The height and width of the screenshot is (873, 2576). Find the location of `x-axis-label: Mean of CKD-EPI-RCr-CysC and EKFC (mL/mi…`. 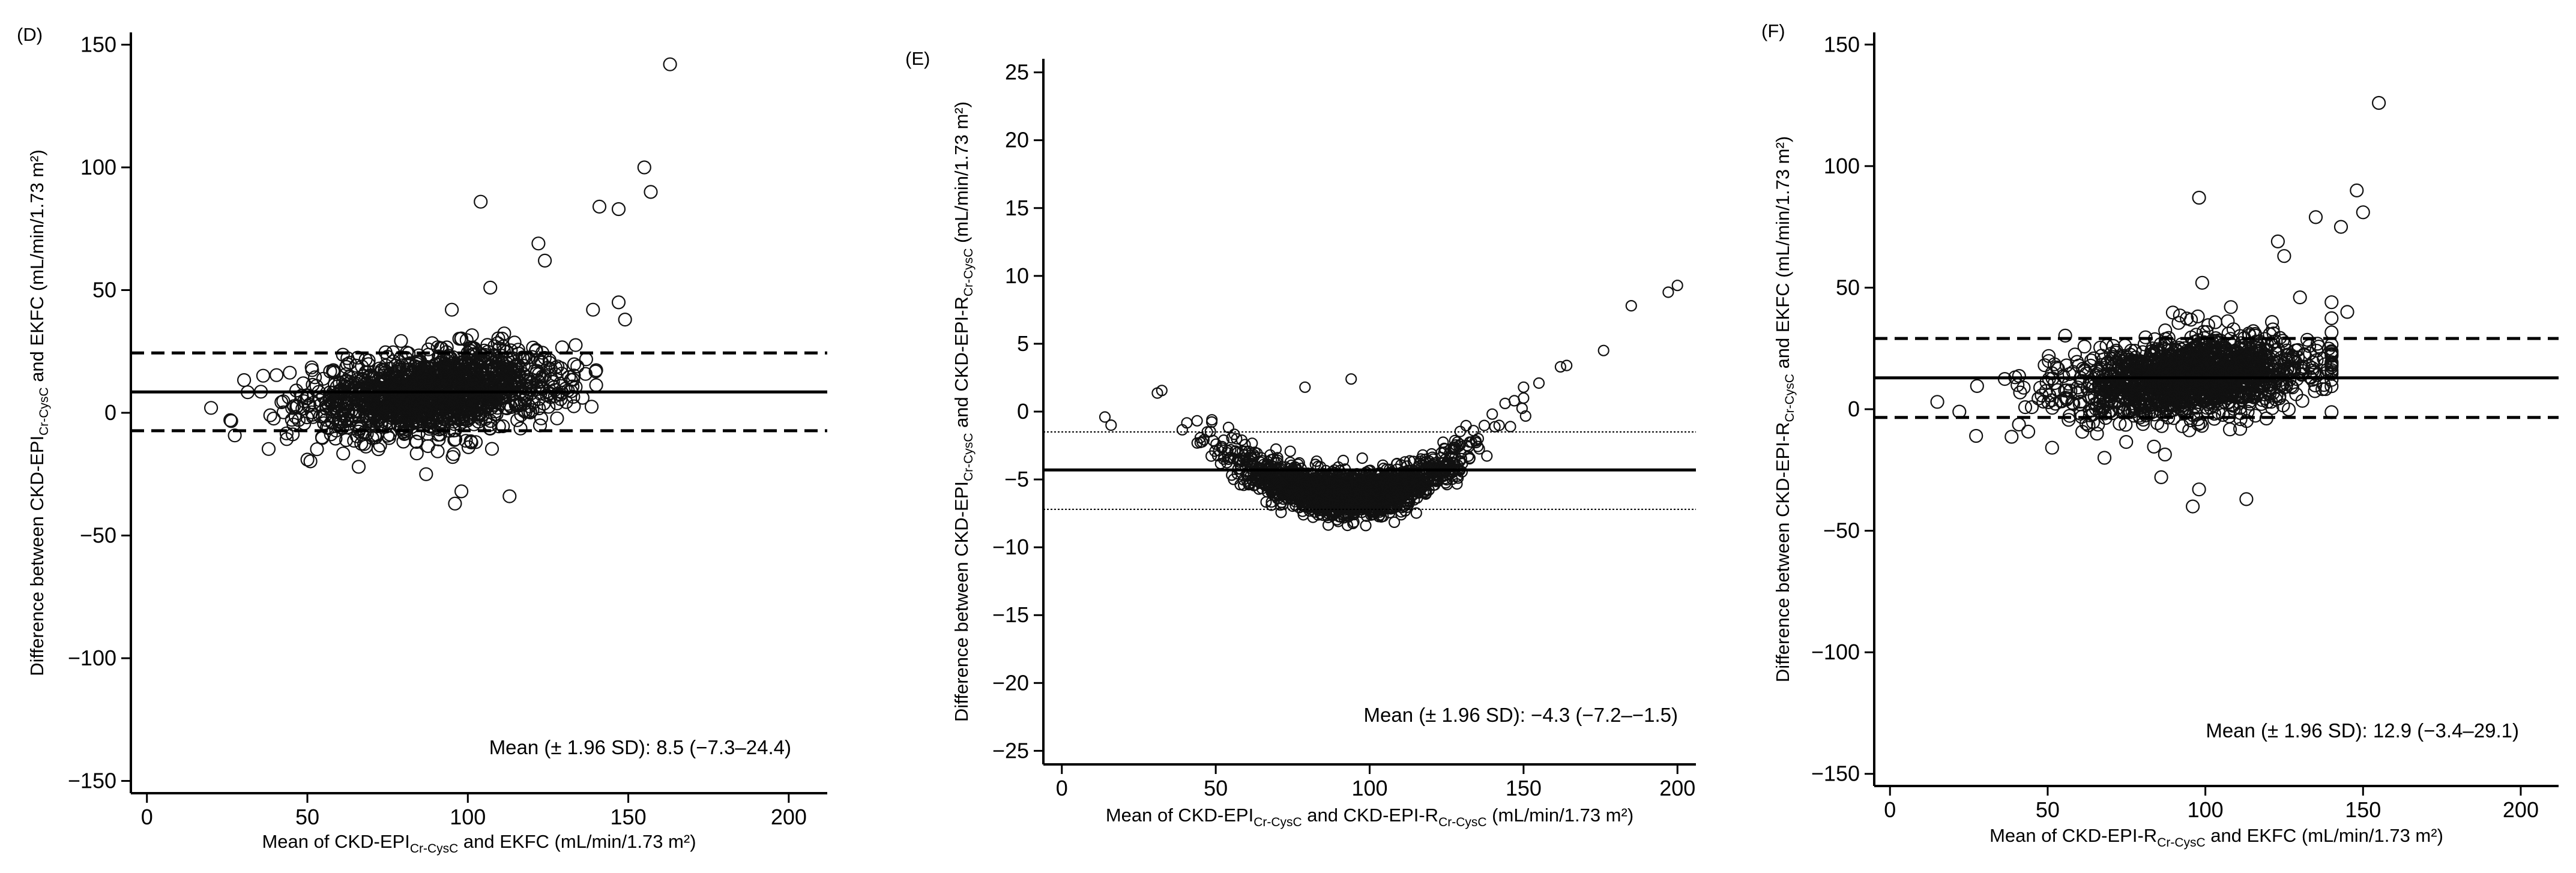

x-axis-label: Mean of CKD-EPI-RCr-CysC and EKFC (mL/mi… is located at coordinates (2216, 838).